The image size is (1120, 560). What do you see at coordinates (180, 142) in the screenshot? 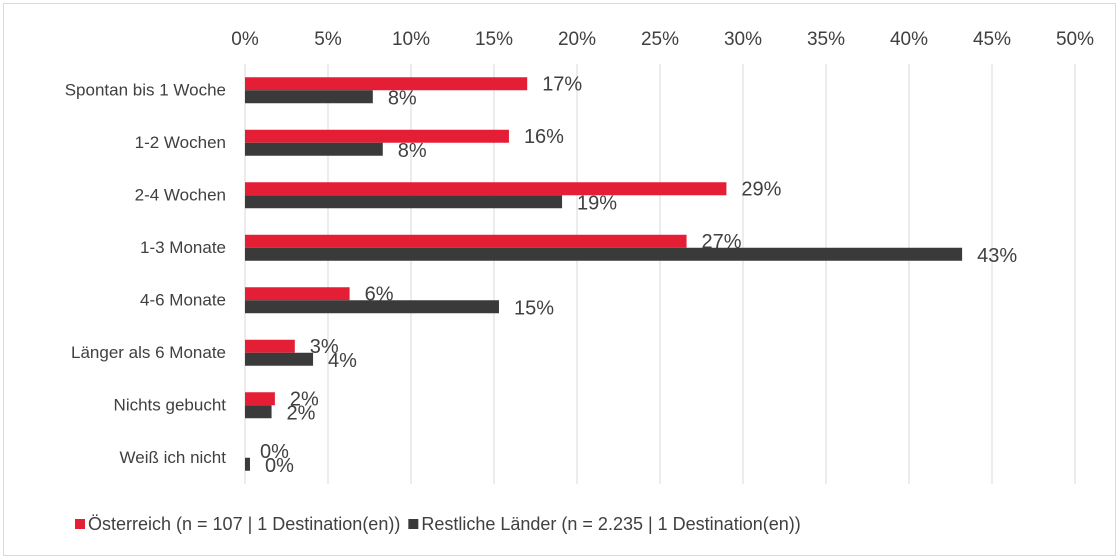
I see `y-tick-label: 1-2 Wochen` at bounding box center [180, 142].